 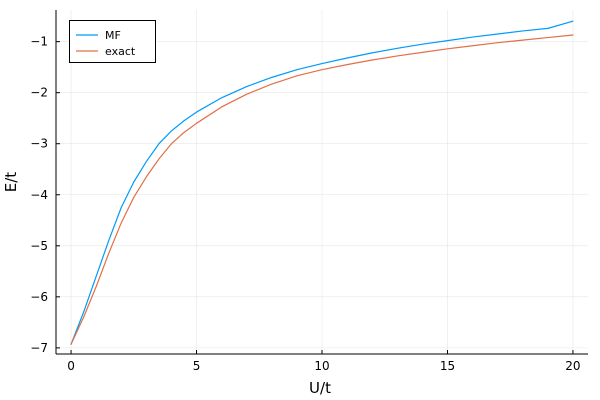 I want to click on y-tick-label: −3, so click(x=39, y=144).